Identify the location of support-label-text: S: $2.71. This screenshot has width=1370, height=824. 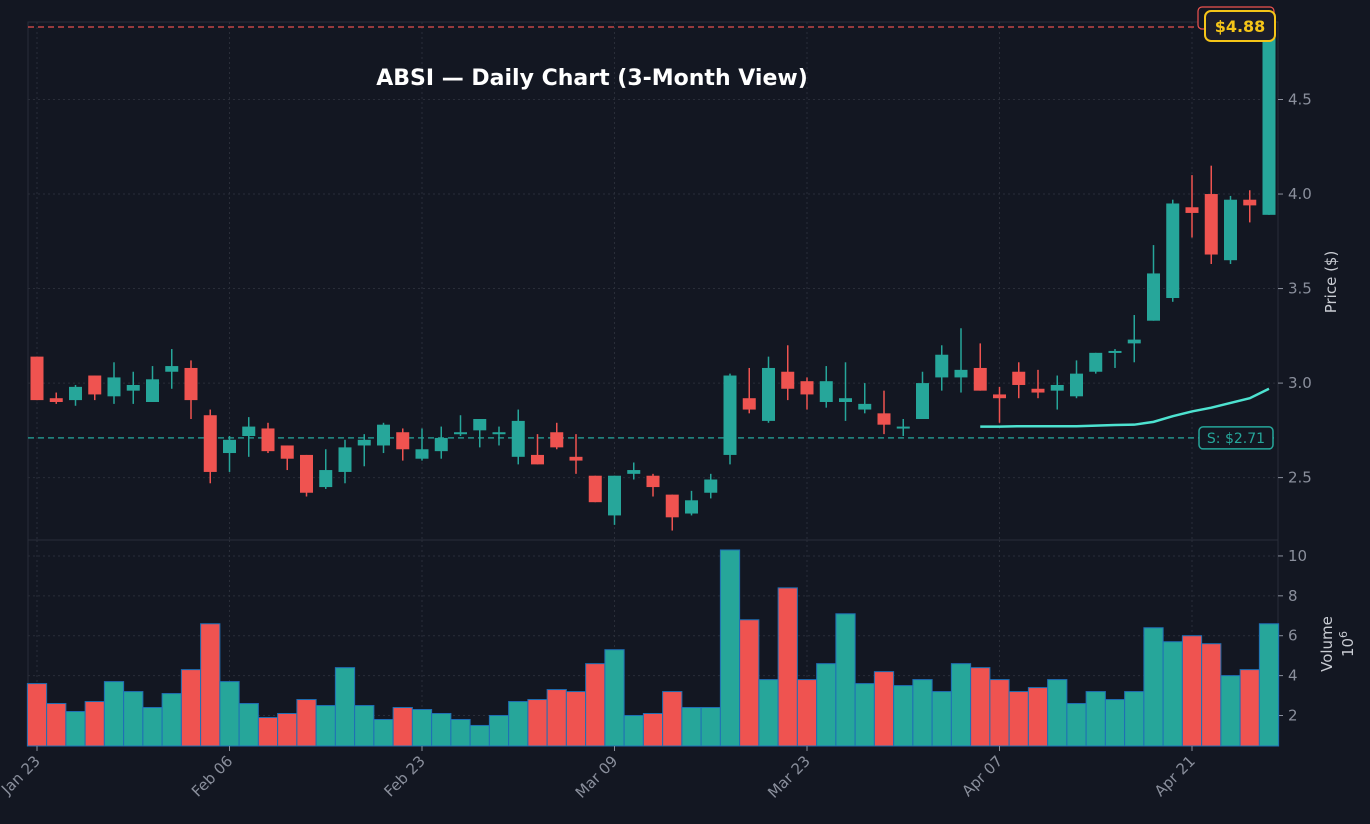
(1236, 439).